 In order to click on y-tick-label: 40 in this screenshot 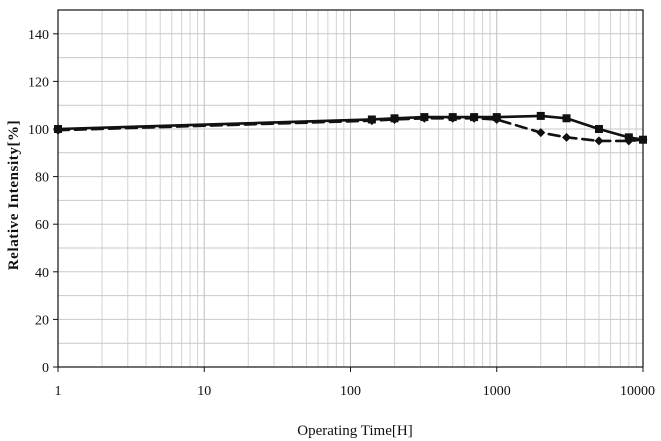, I will do `click(42, 273)`.